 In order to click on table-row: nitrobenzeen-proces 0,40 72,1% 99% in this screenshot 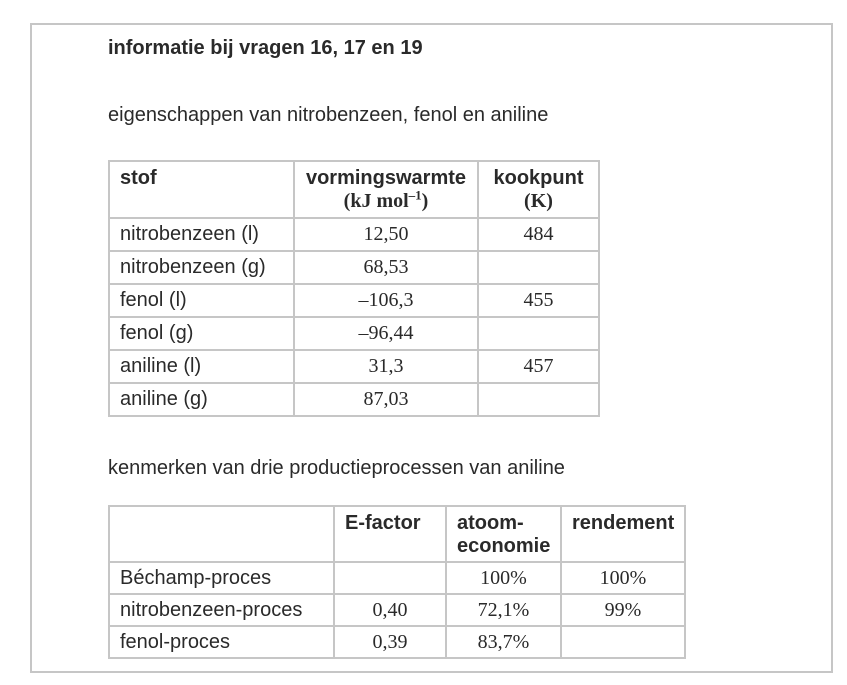, I will do `click(397, 610)`.